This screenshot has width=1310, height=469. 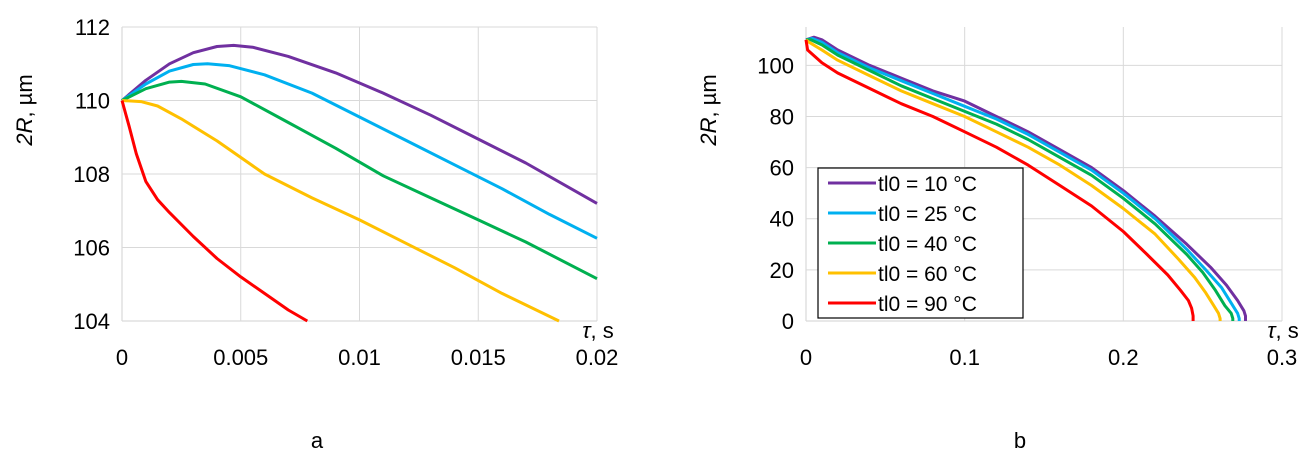 What do you see at coordinates (927, 244) in the screenshot?
I see `legend-label-3: tl0 = 40 °C` at bounding box center [927, 244].